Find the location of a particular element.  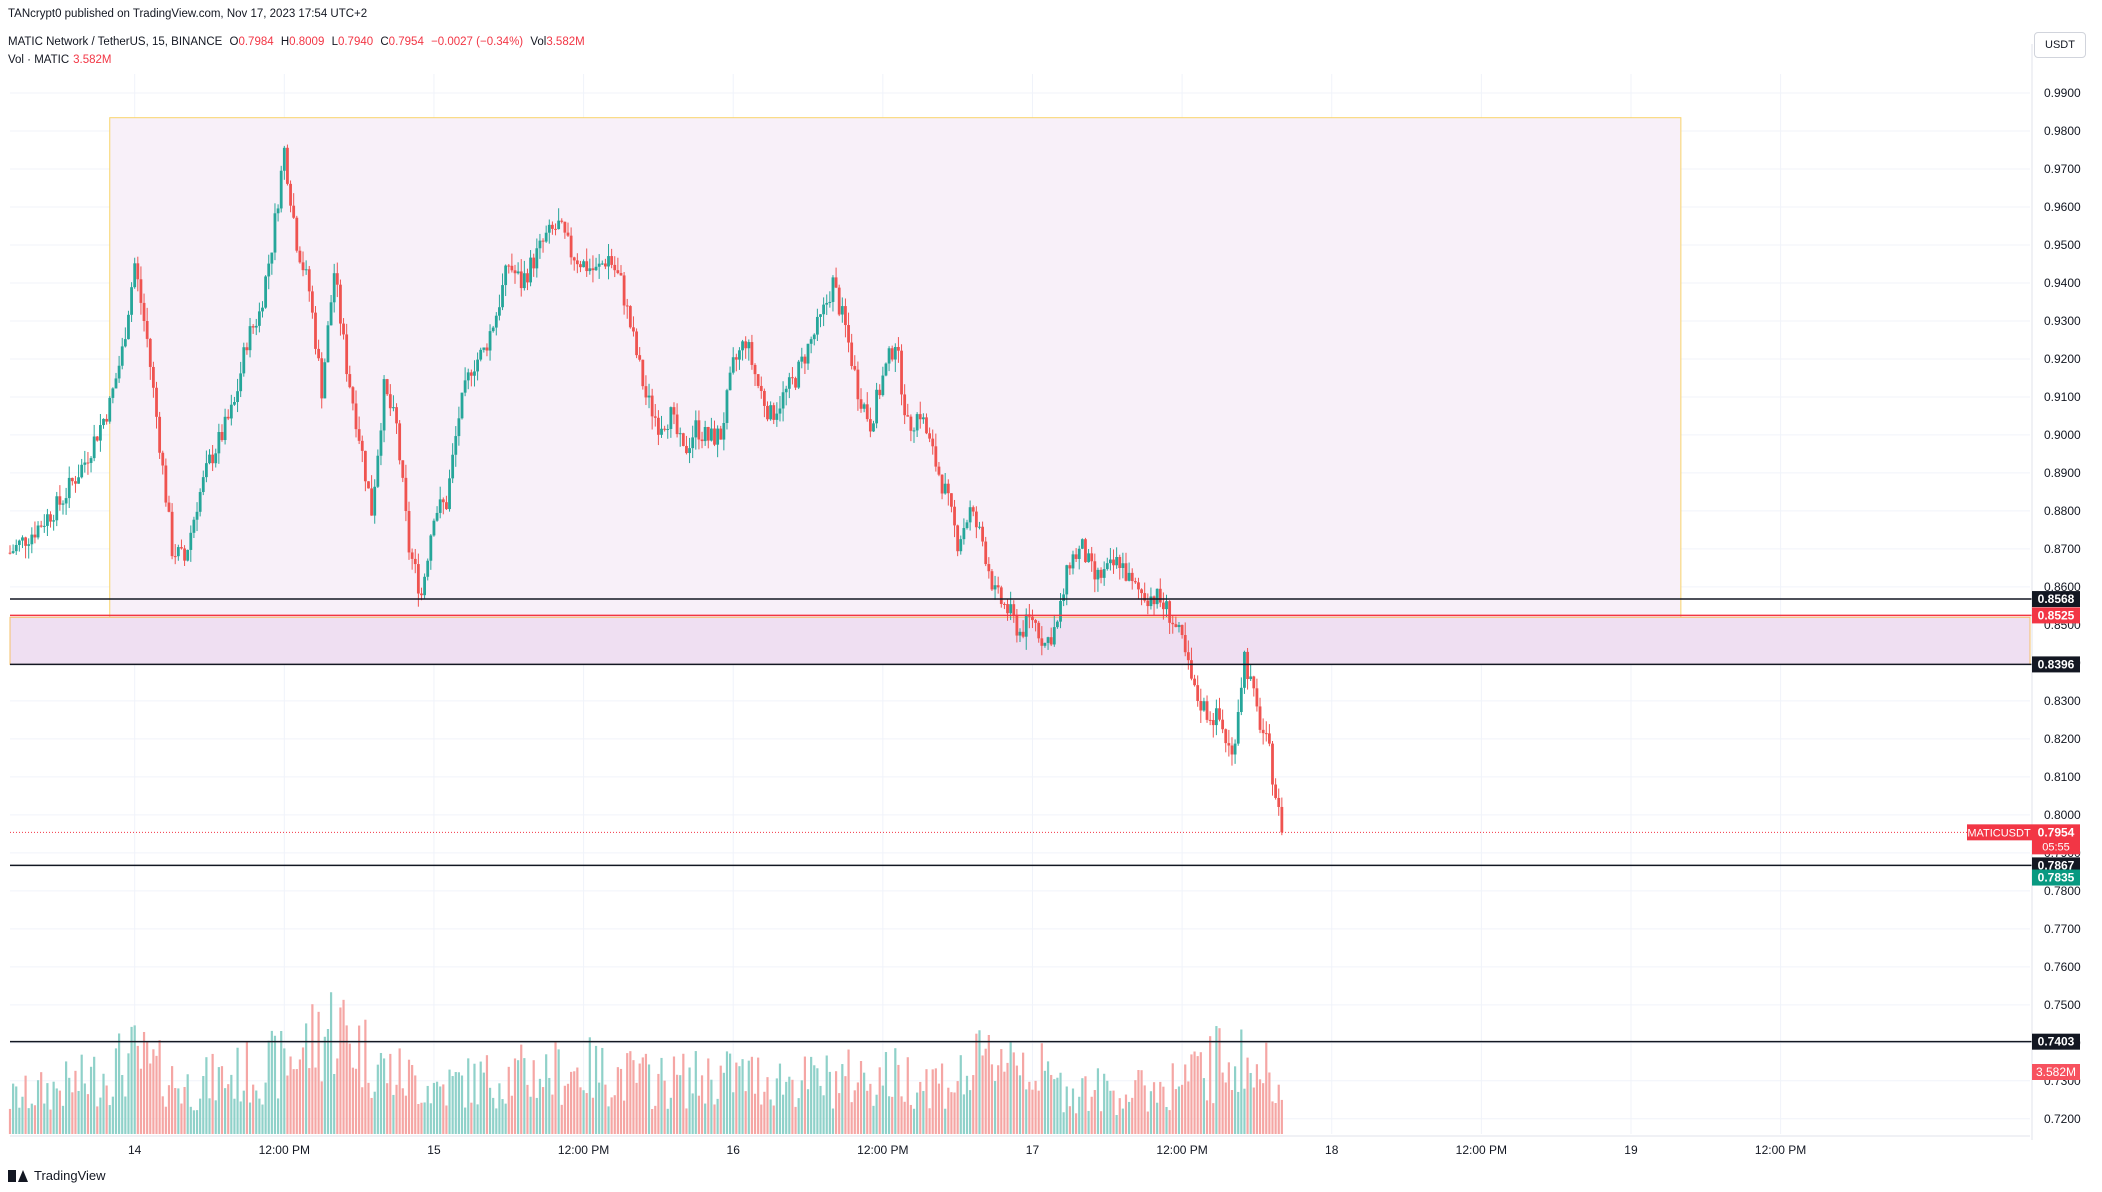

symbol-name: MATIC Network / TetherUS, 15, BINANCE is located at coordinates (115, 42).